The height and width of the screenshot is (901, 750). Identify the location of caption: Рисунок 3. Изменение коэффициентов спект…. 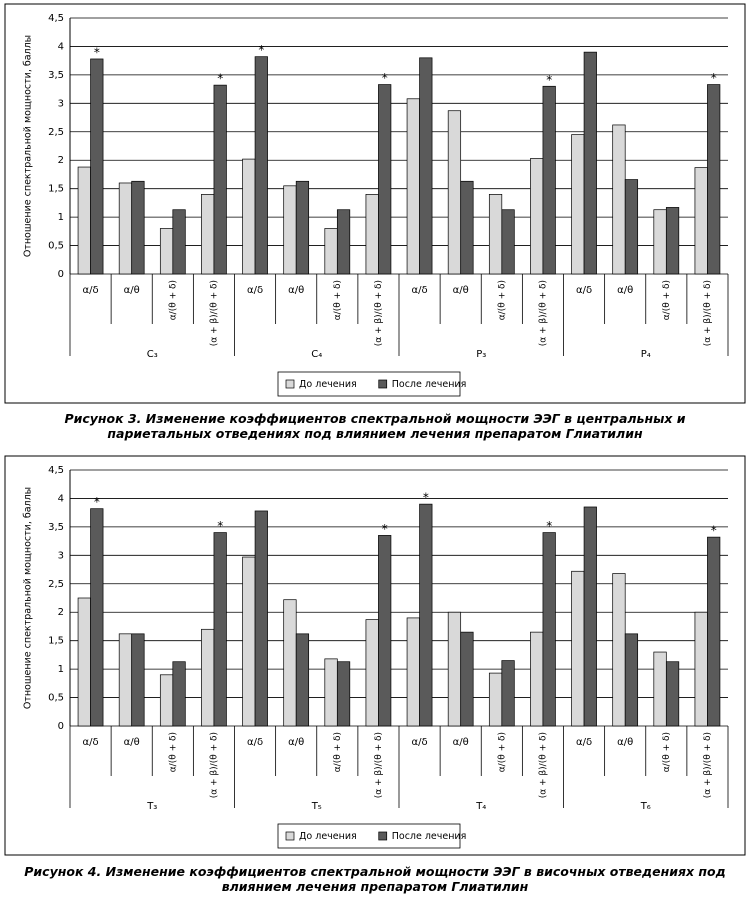
(375, 426).